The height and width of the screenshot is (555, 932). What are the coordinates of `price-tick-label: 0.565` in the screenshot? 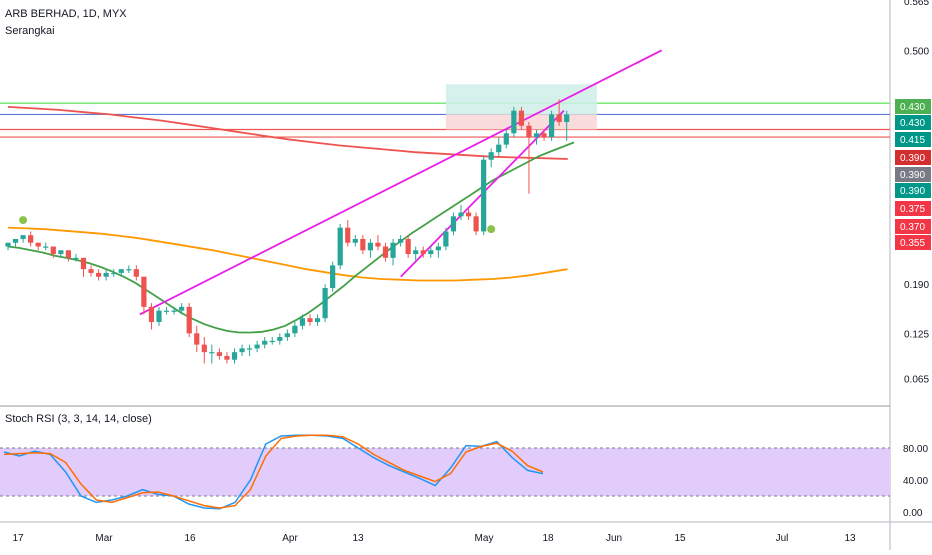 It's located at (916, 4).